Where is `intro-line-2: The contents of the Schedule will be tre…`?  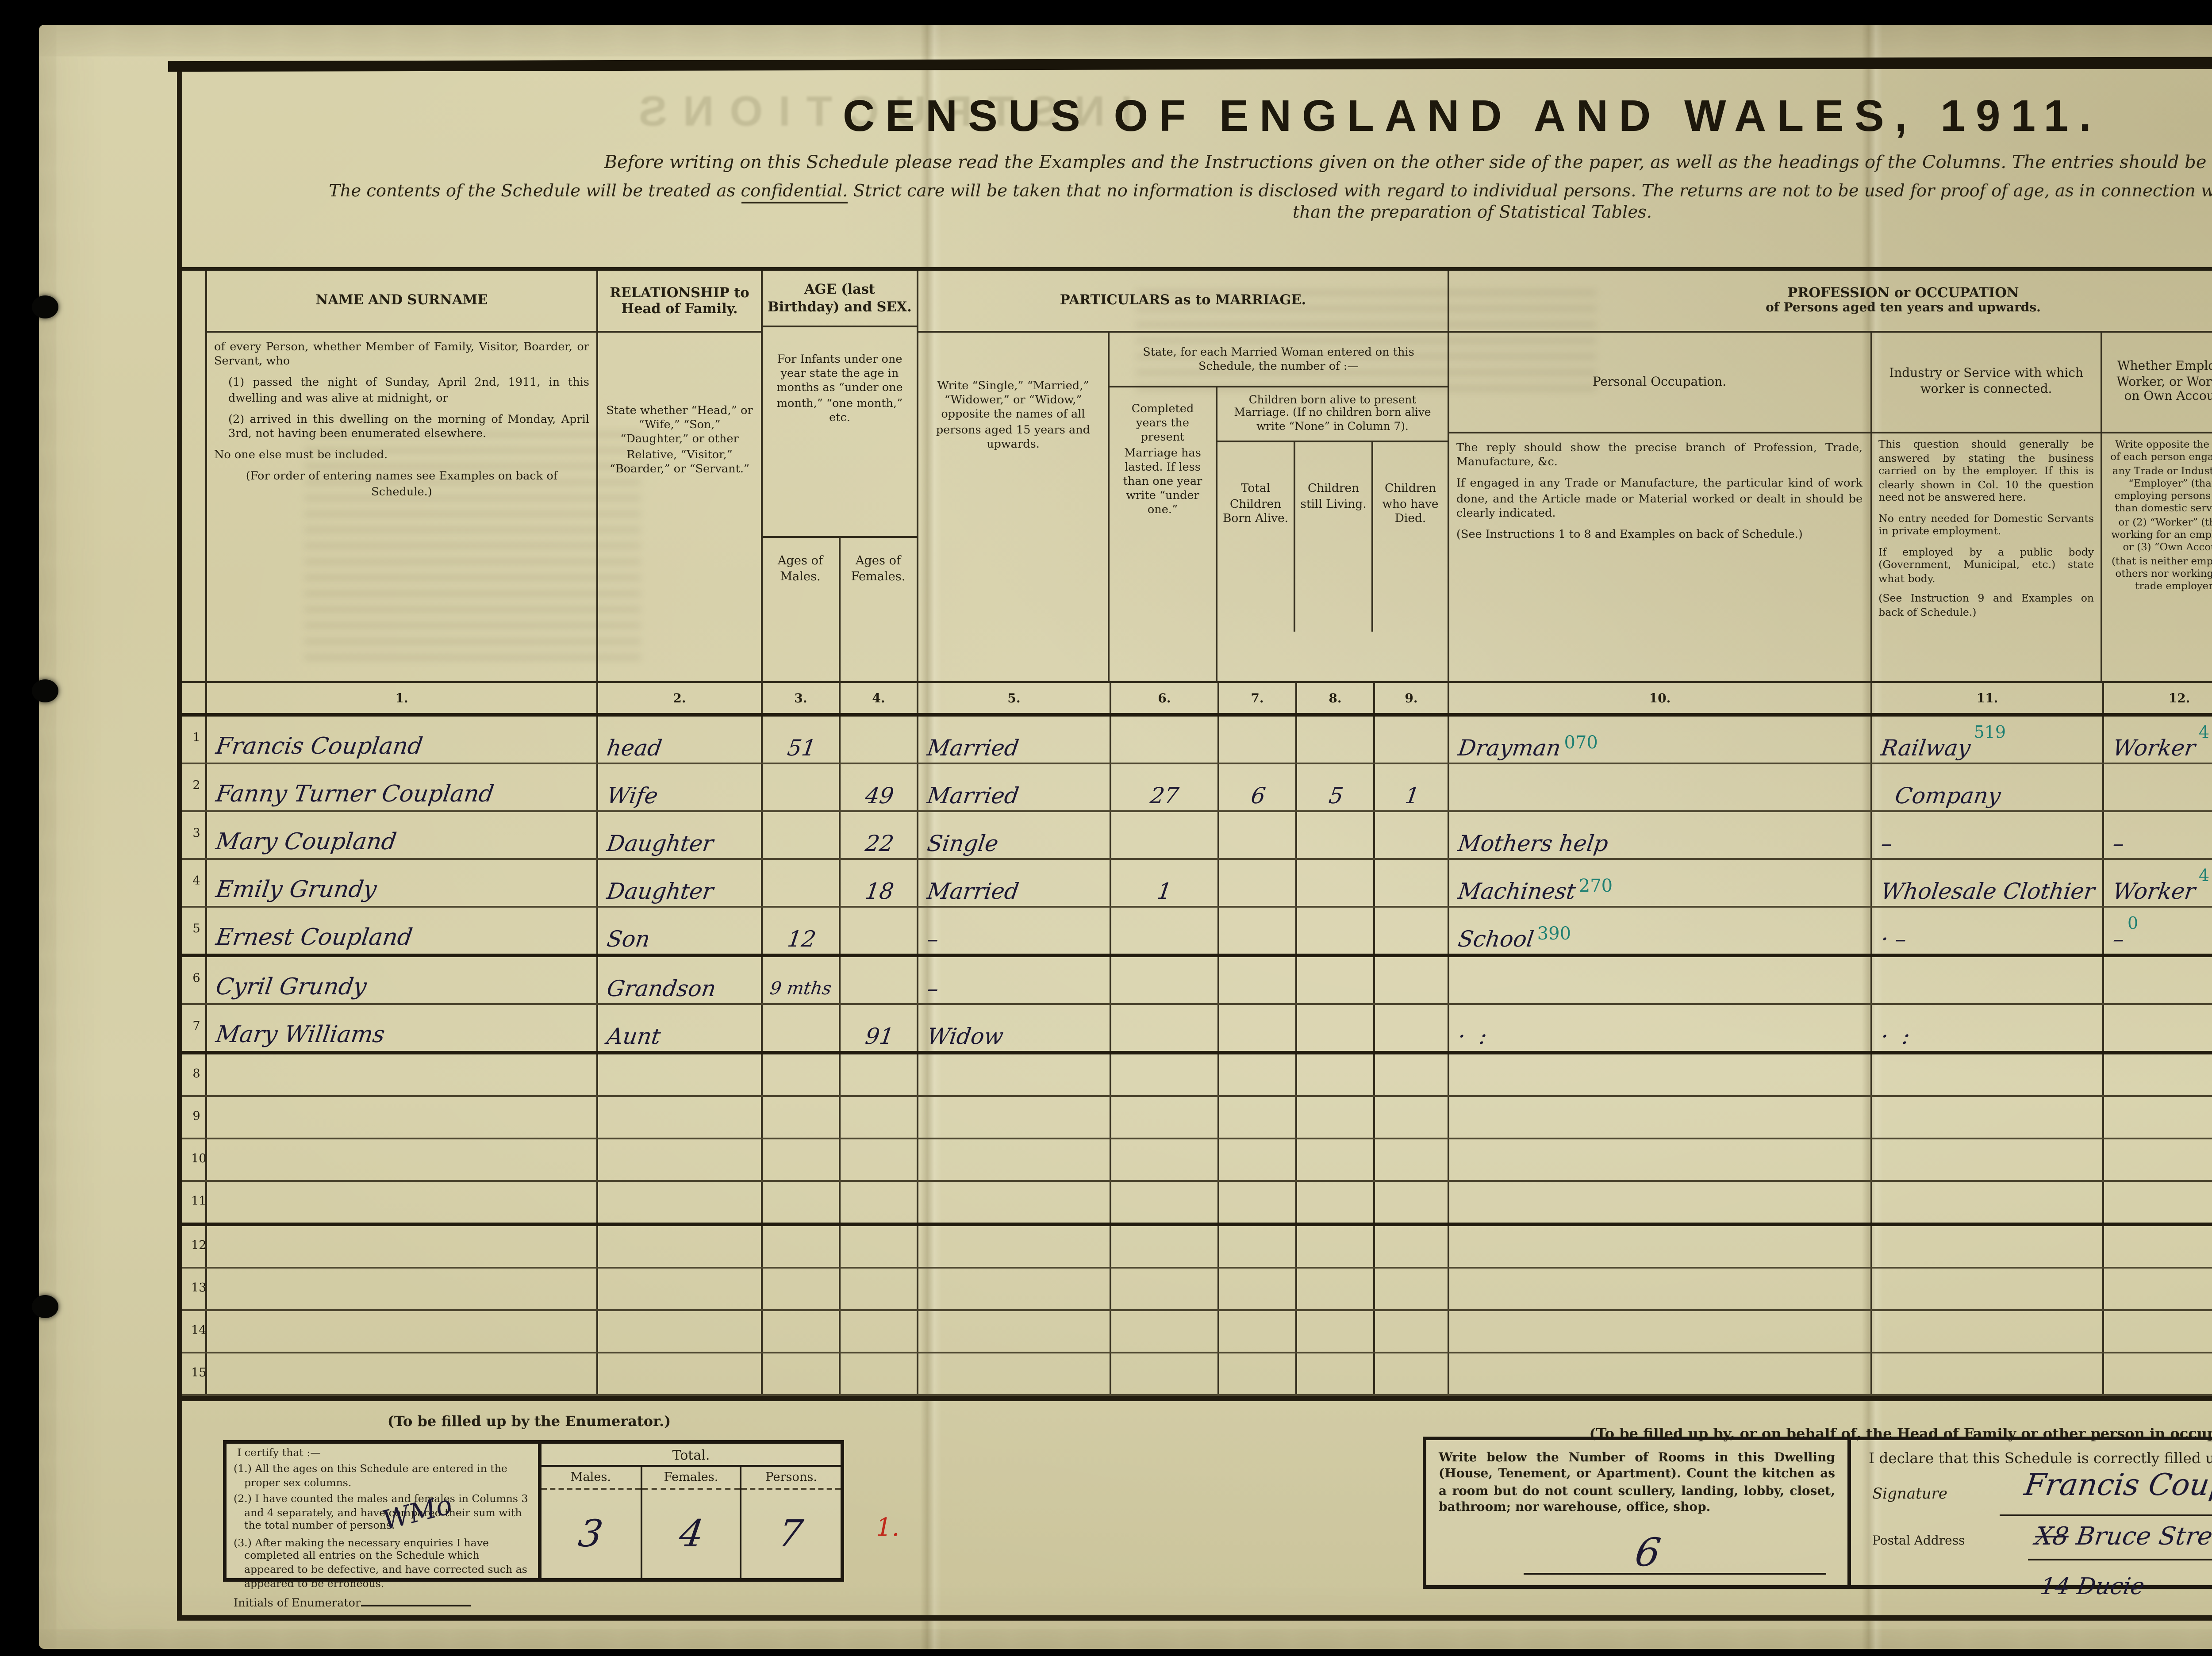
intro-line-2: The contents of the Schedule will be tre… is located at coordinates (1254, 192).